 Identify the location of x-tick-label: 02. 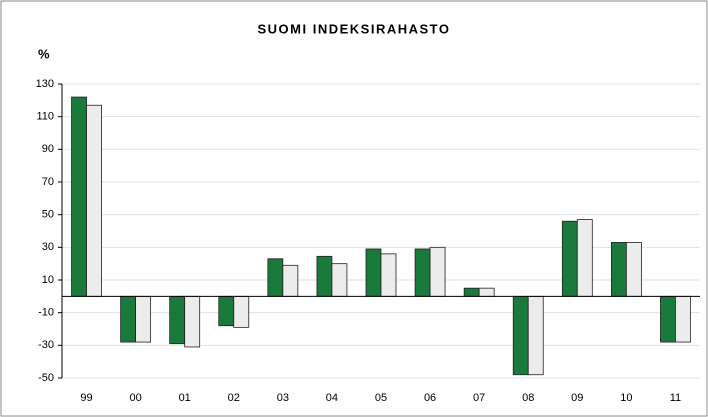
(234, 398).